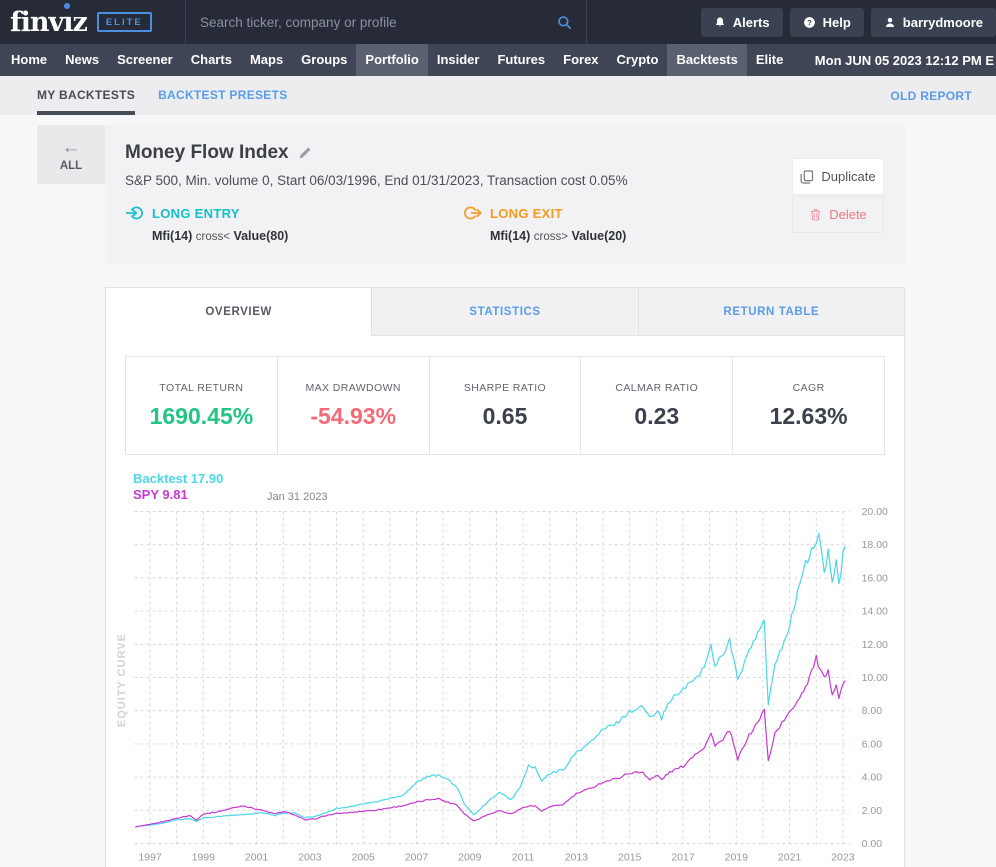  What do you see at coordinates (212, 237) in the screenshot?
I see `entry-operator: cross<` at bounding box center [212, 237].